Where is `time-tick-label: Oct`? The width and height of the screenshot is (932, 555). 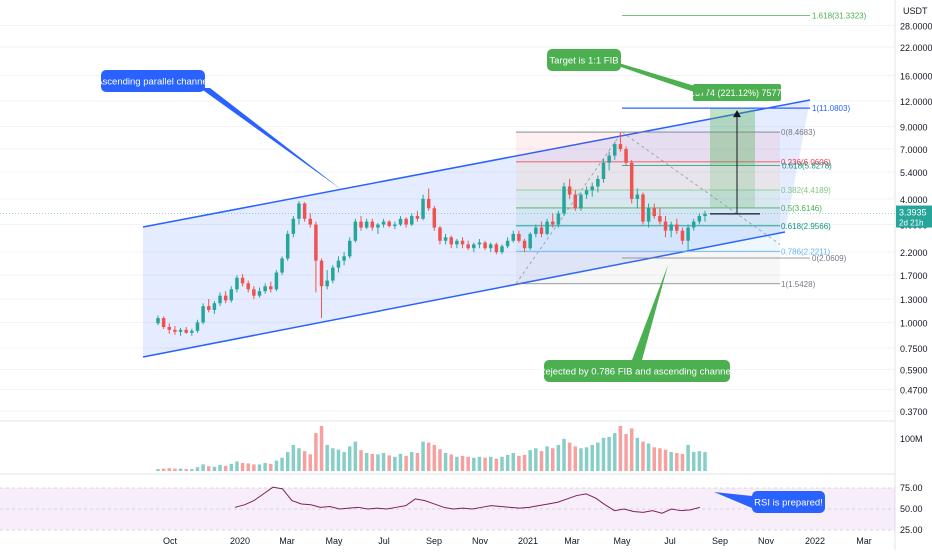
time-tick-label: Oct is located at coordinates (170, 541).